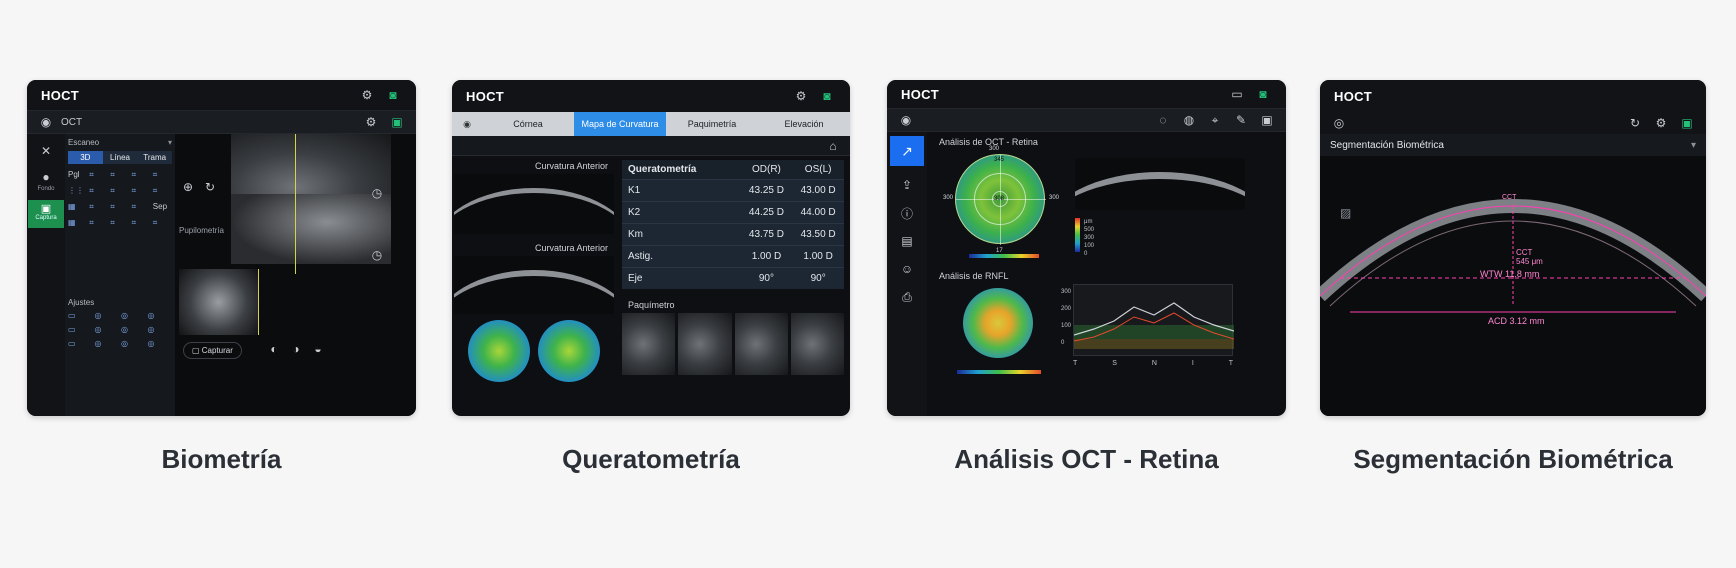 The image size is (1736, 568). Describe the element at coordinates (1215, 119) in the screenshot. I see `tool-icon: ⌖` at that location.